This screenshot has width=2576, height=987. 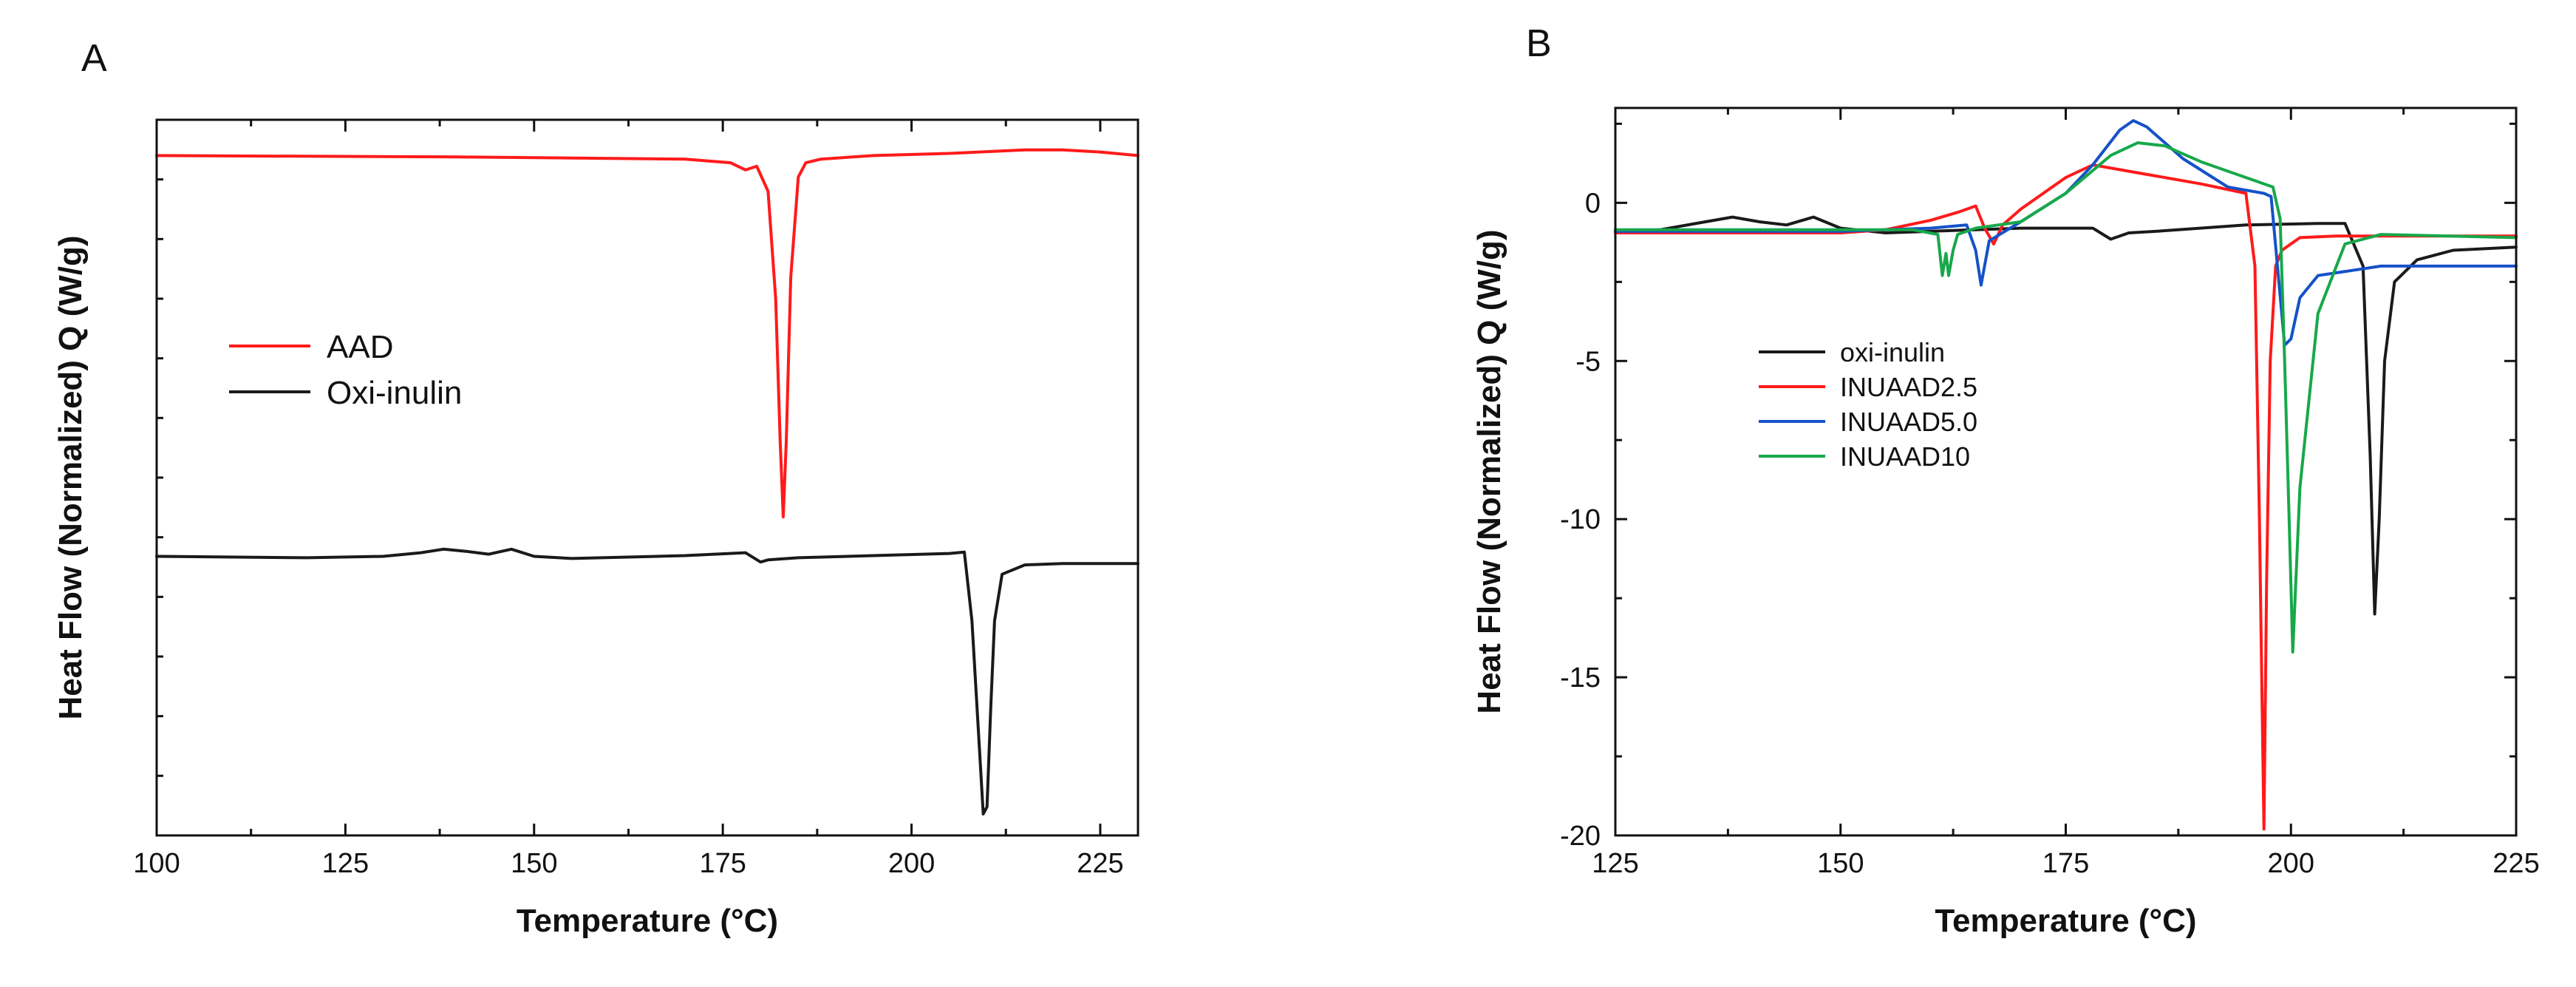 What do you see at coordinates (1580, 837) in the screenshot?
I see `y-tick-label: -20` at bounding box center [1580, 837].